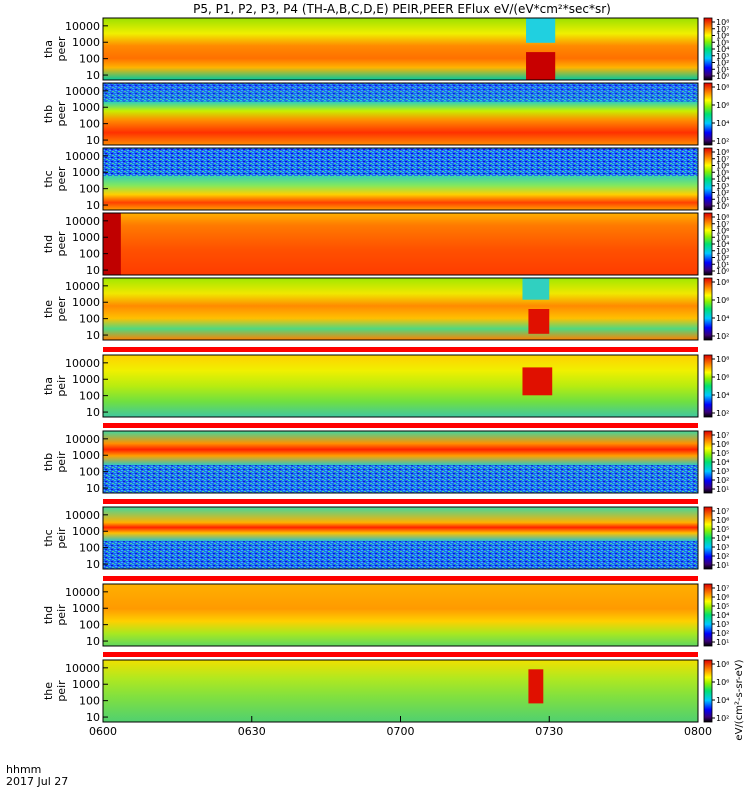 The width and height of the screenshot is (750, 800). Describe the element at coordinates (48, 49) in the screenshot. I see `panel-ylabel: tha` at that location.